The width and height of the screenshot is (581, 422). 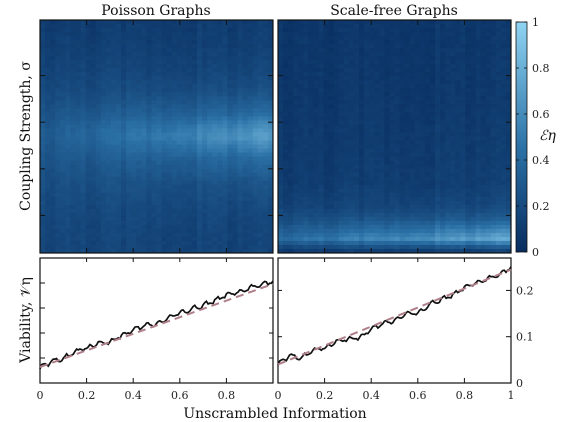 I want to click on x-axis-label: Unscrambled Information, so click(x=274, y=414).